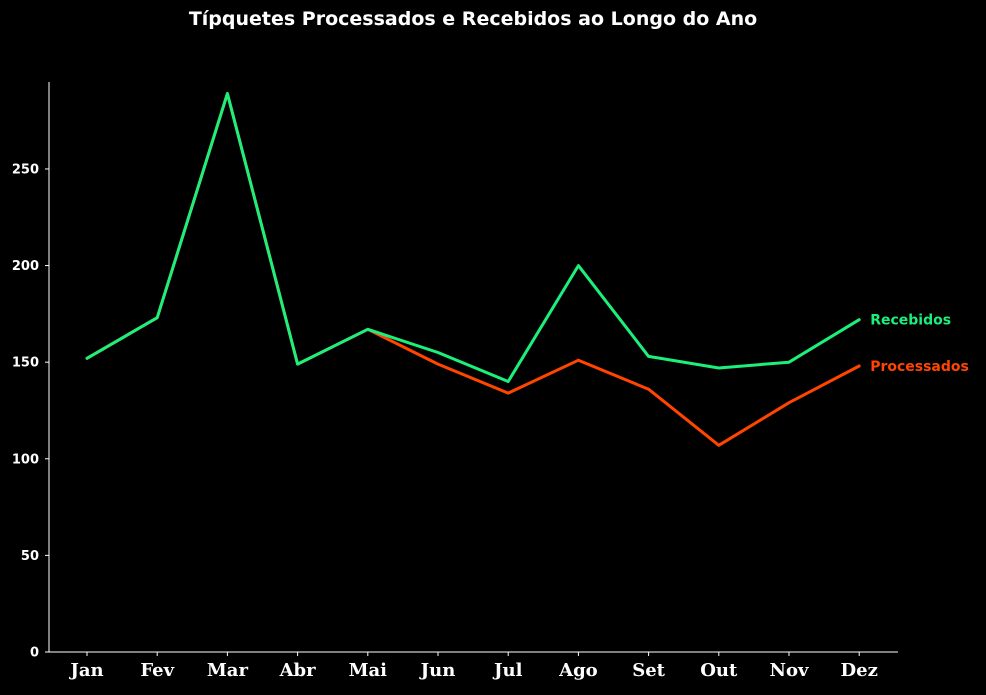 The height and width of the screenshot is (695, 986). What do you see at coordinates (298, 670) in the screenshot?
I see `x-tick-label: Abr` at bounding box center [298, 670].